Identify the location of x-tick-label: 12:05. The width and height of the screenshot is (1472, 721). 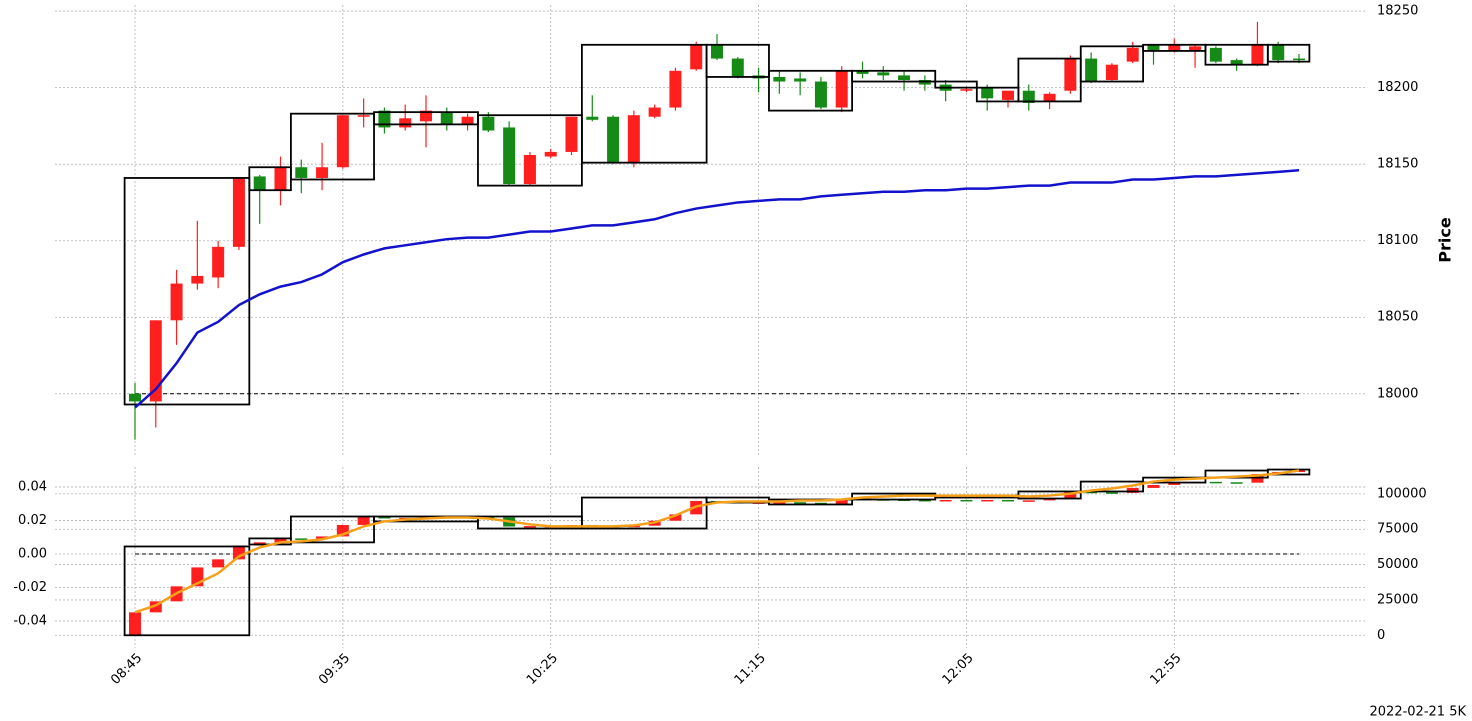
(958, 669).